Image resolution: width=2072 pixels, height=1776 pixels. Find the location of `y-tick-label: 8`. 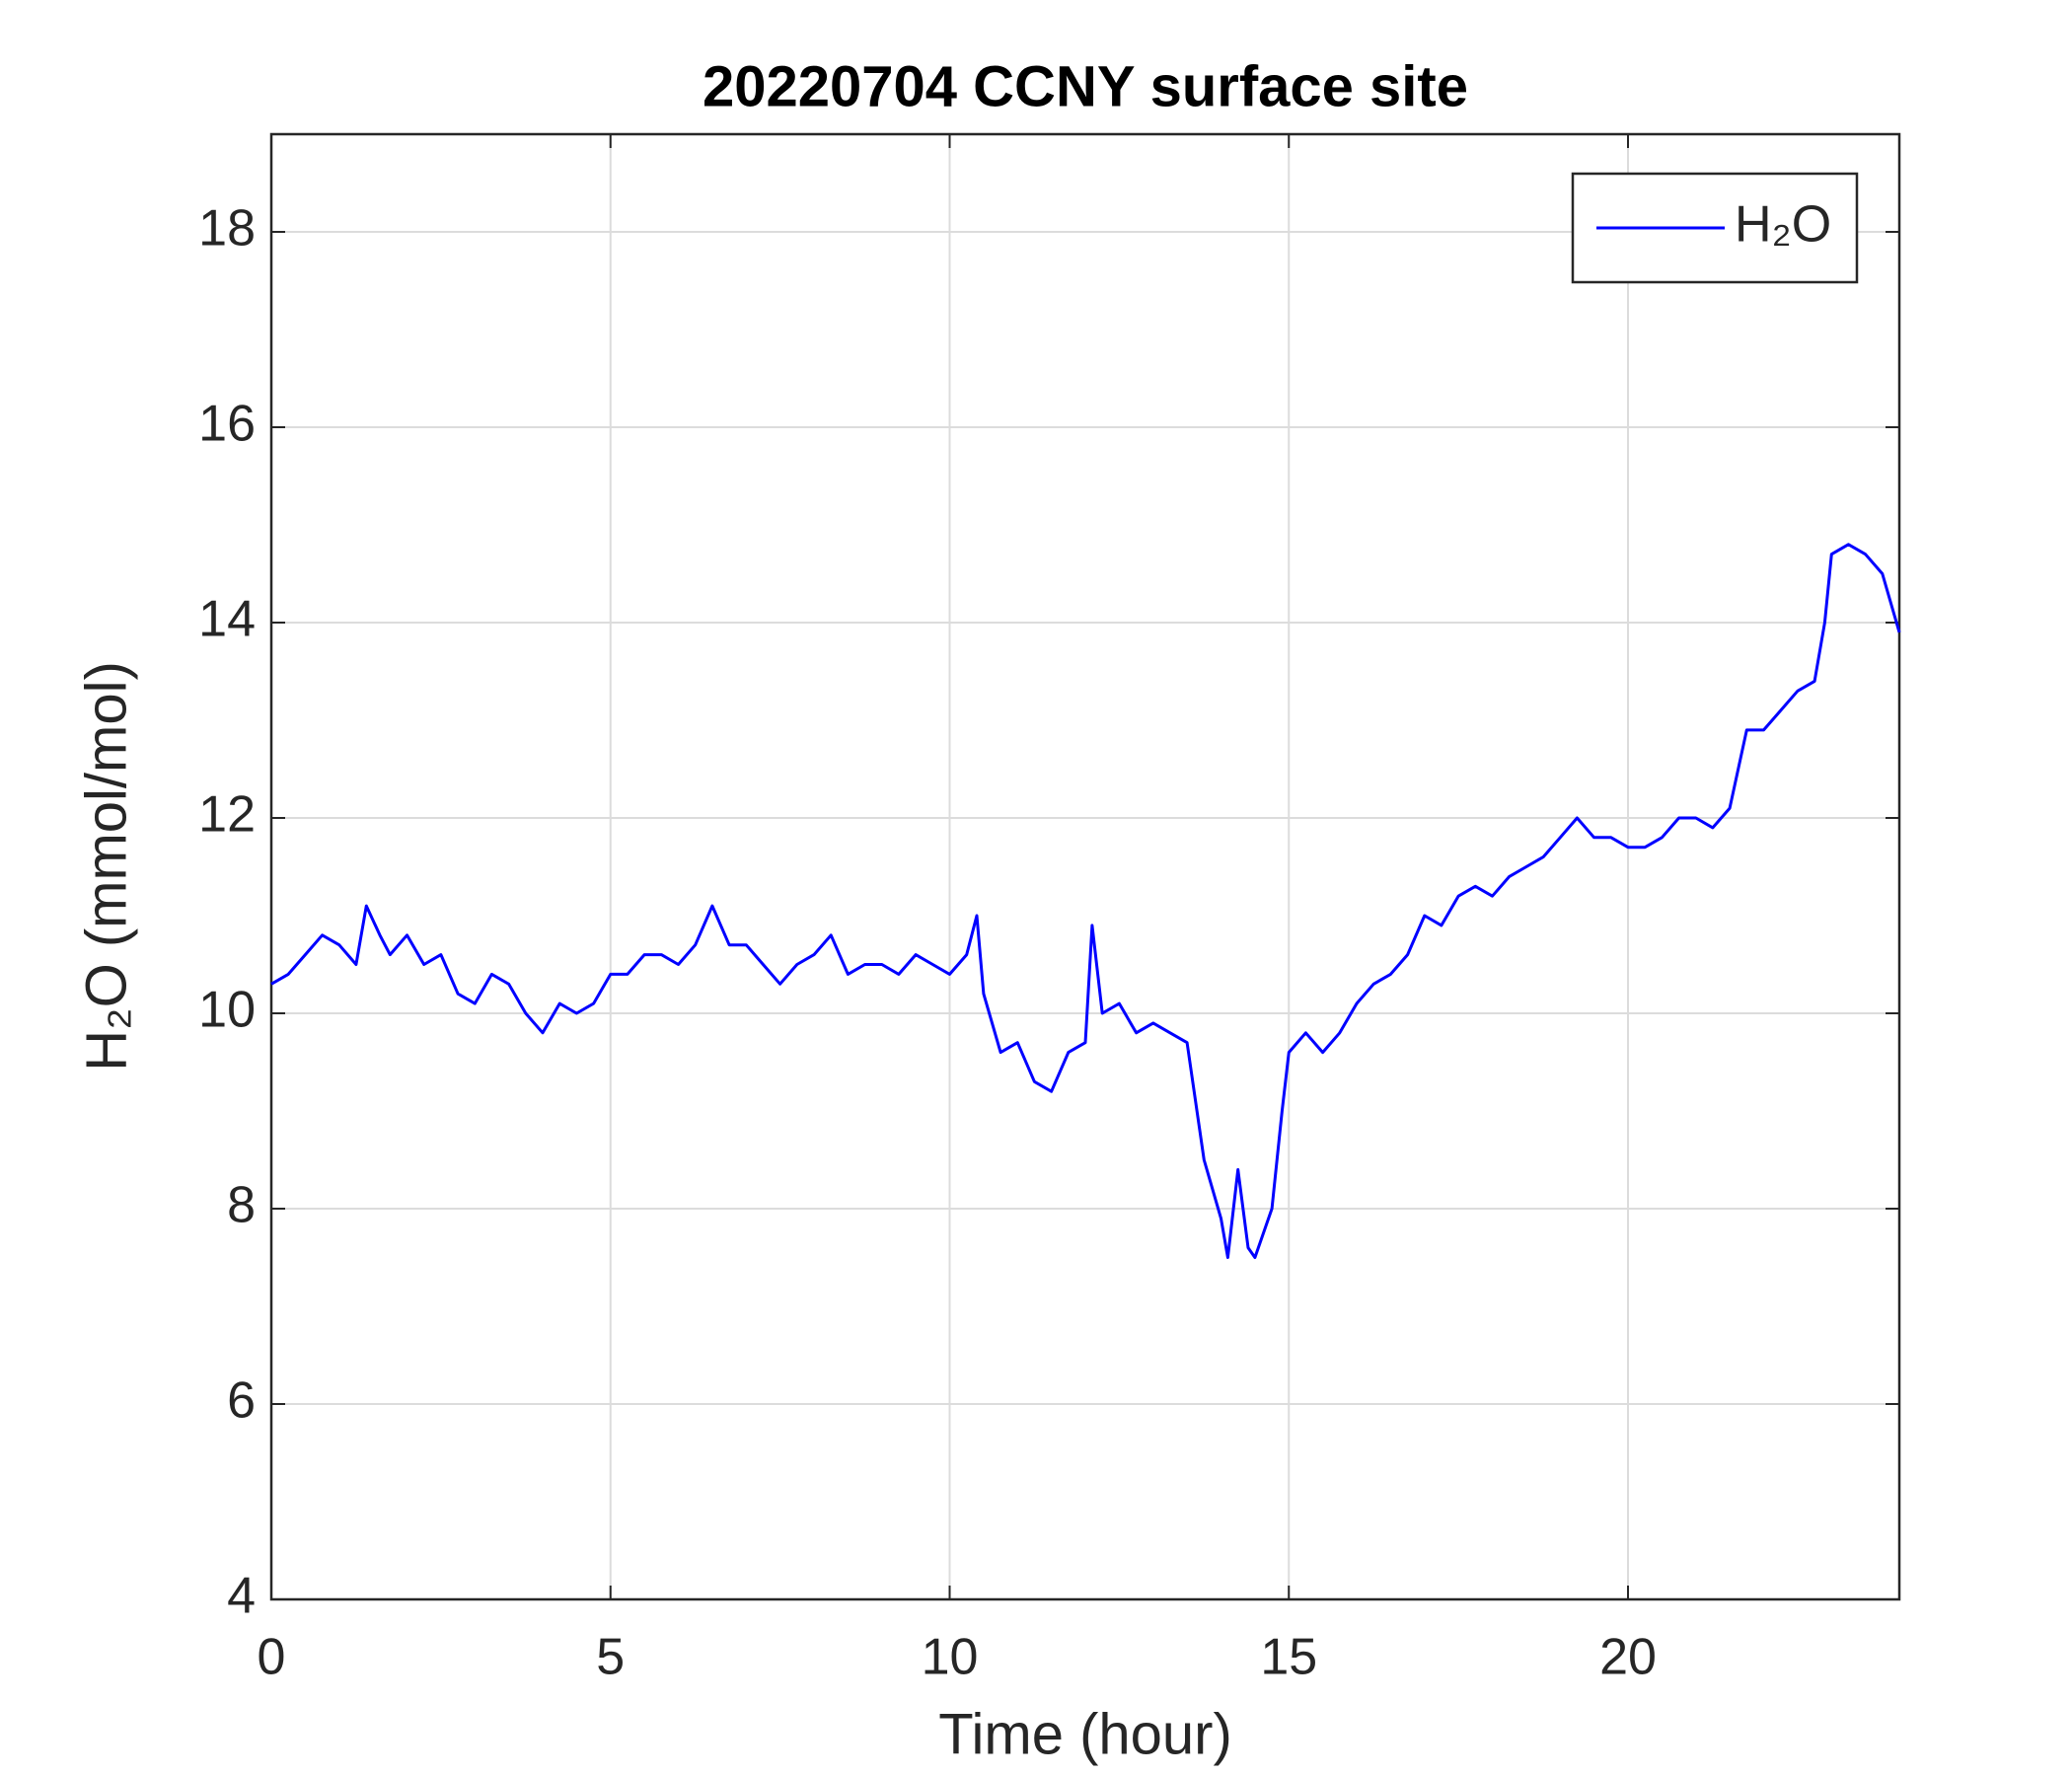

y-tick-label: 8 is located at coordinates (242, 1206).